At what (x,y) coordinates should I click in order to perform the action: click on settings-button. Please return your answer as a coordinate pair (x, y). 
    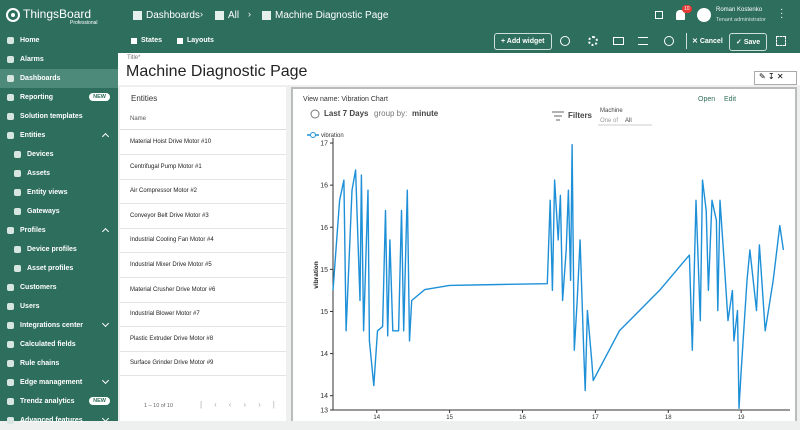
    Looking at the image, I should click on (593, 41).